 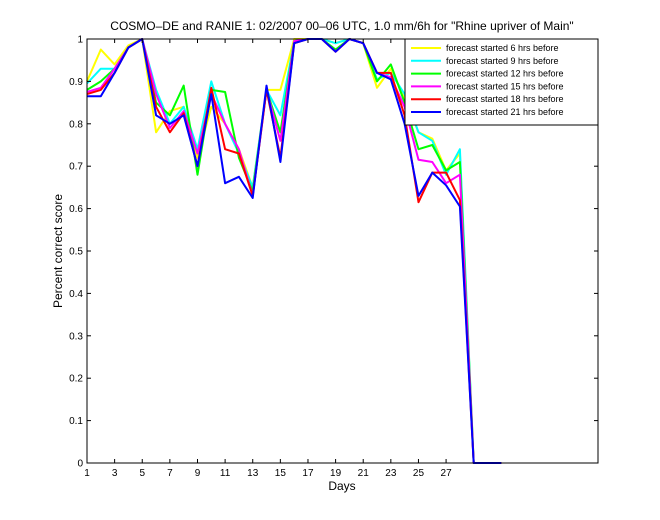 What do you see at coordinates (80, 464) in the screenshot?
I see `y-tick-label: 0` at bounding box center [80, 464].